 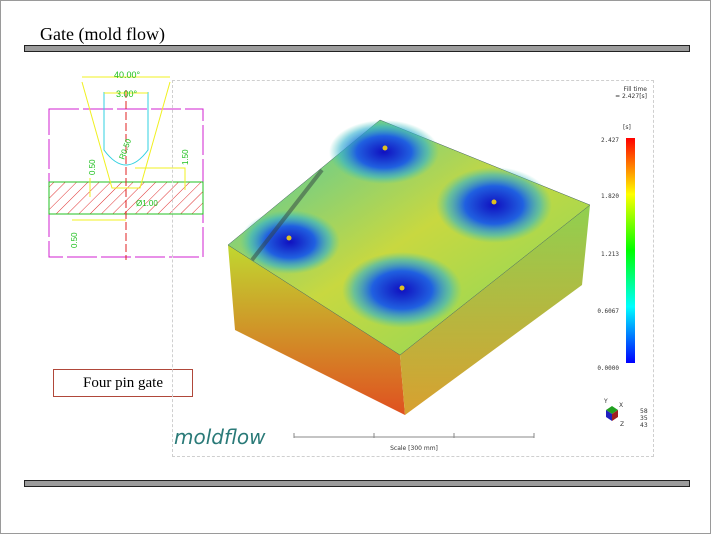 What do you see at coordinates (610, 254) in the screenshot?
I see `legend-tick: 1.213` at bounding box center [610, 254].